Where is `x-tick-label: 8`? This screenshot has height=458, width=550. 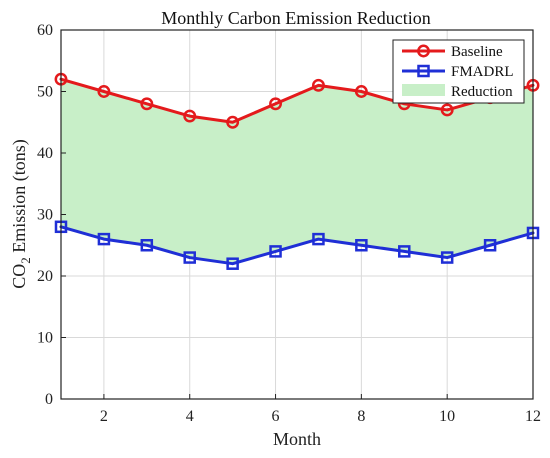 x-tick-label: 8 is located at coordinates (361, 416).